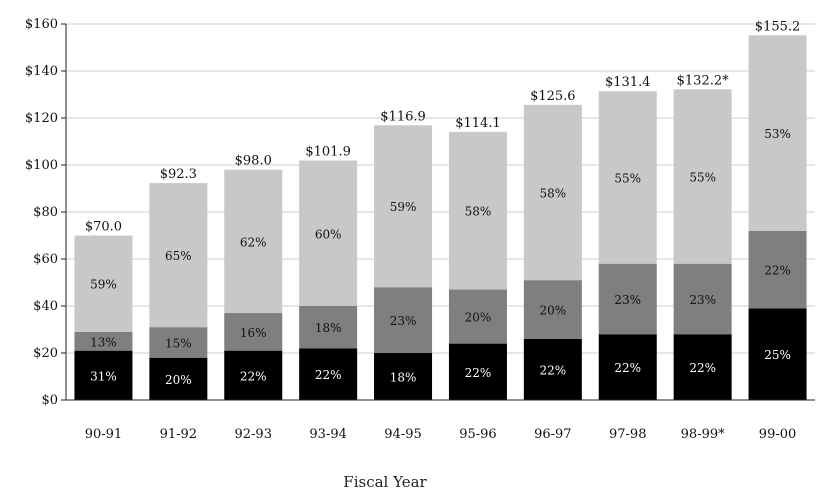  Describe the element at coordinates (41, 118) in the screenshot. I see `y-tick-label: $120` at that location.